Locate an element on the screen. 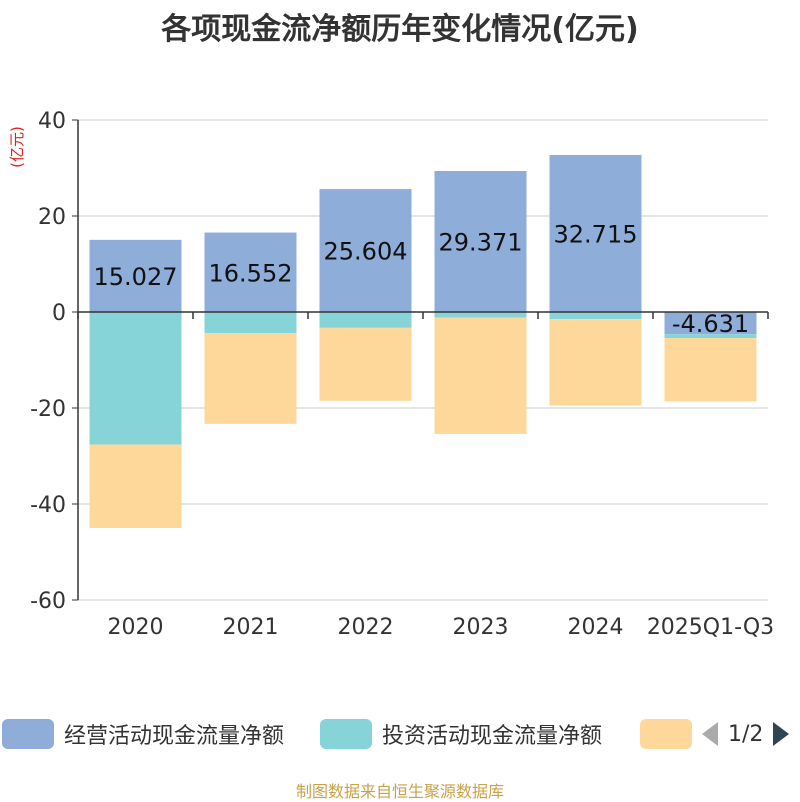  legend-pager: 1/2 is located at coordinates (745, 734).